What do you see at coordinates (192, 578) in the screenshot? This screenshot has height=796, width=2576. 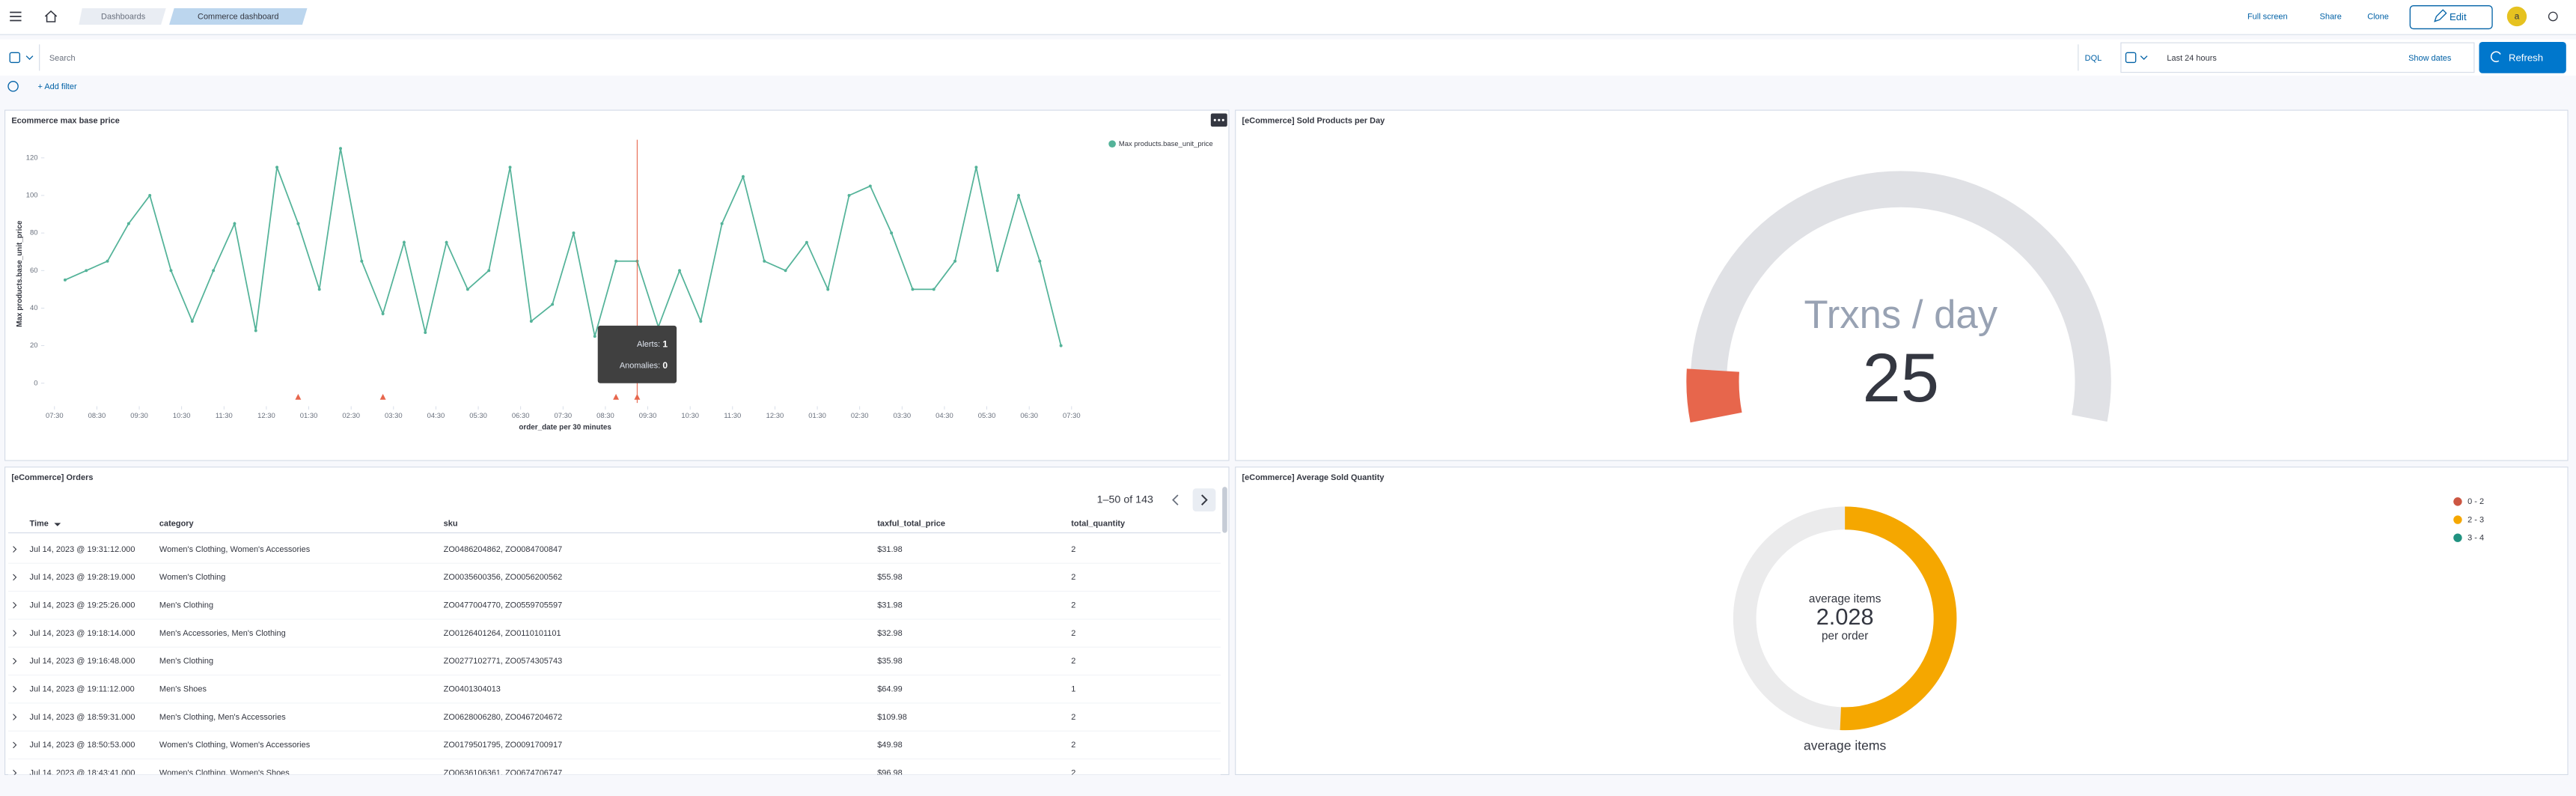 I see `table-cell: Women's Clothing` at bounding box center [192, 578].